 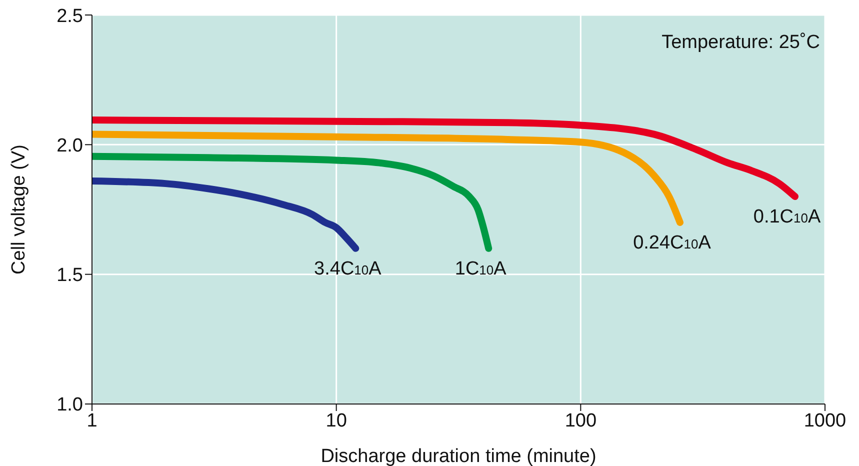 I want to click on y-tick-label: 1.5, so click(x=69, y=275).